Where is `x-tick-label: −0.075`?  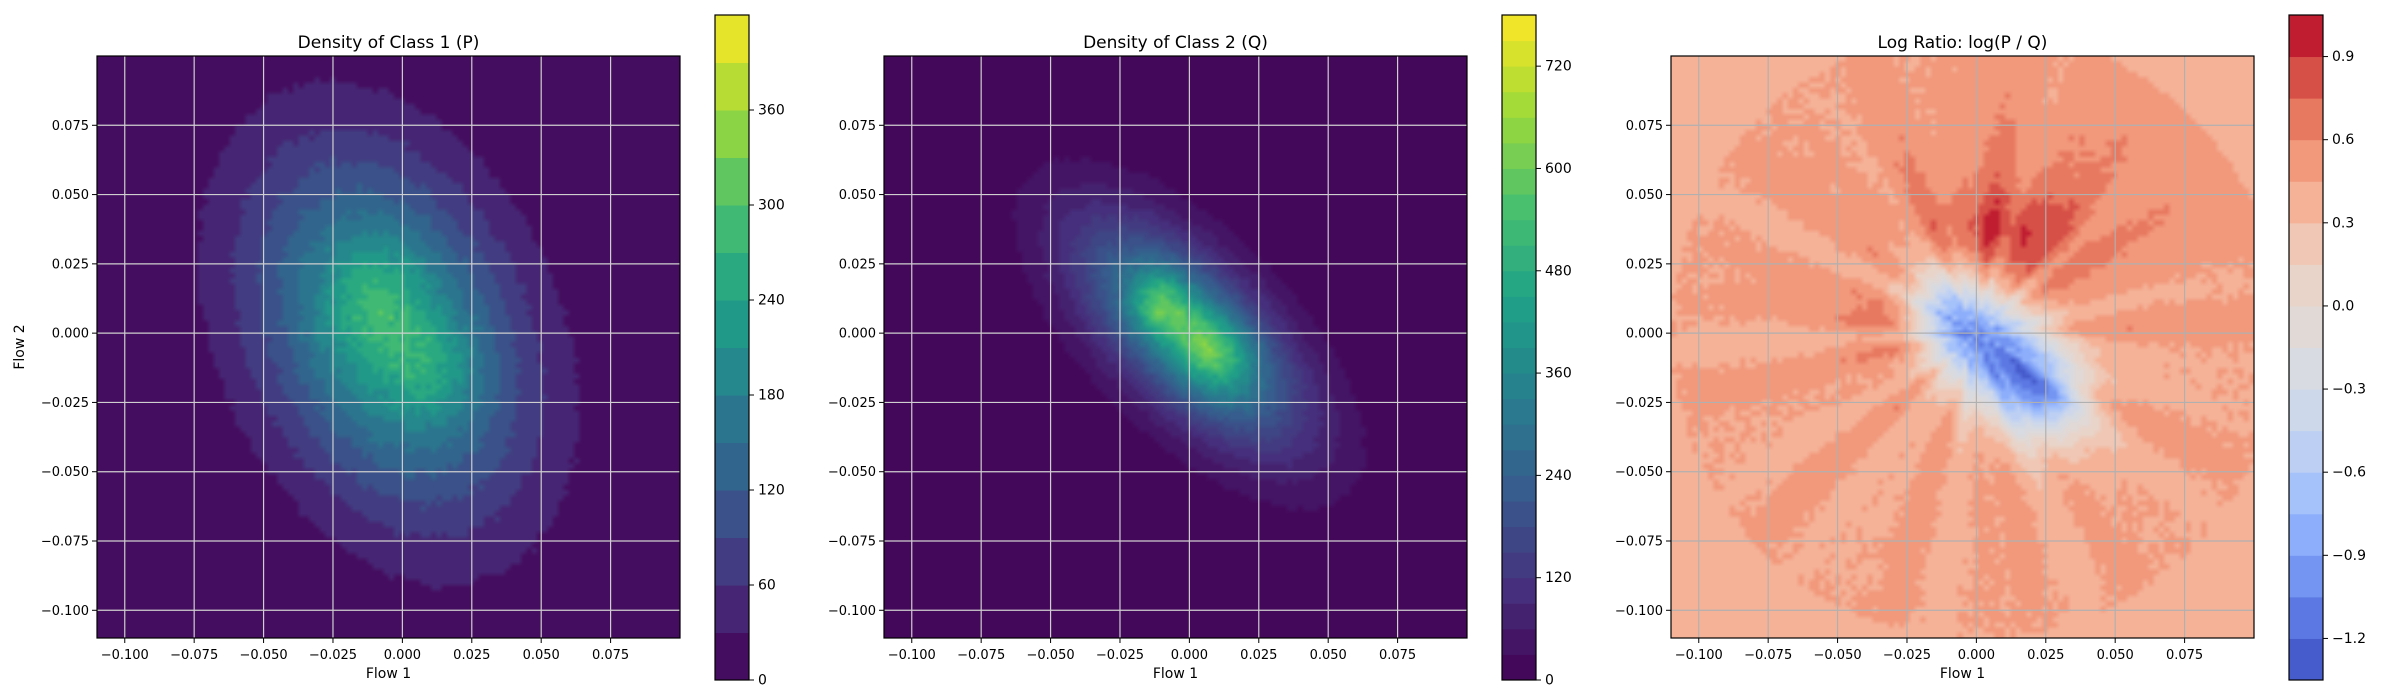 x-tick-label: −0.075 is located at coordinates (1768, 655).